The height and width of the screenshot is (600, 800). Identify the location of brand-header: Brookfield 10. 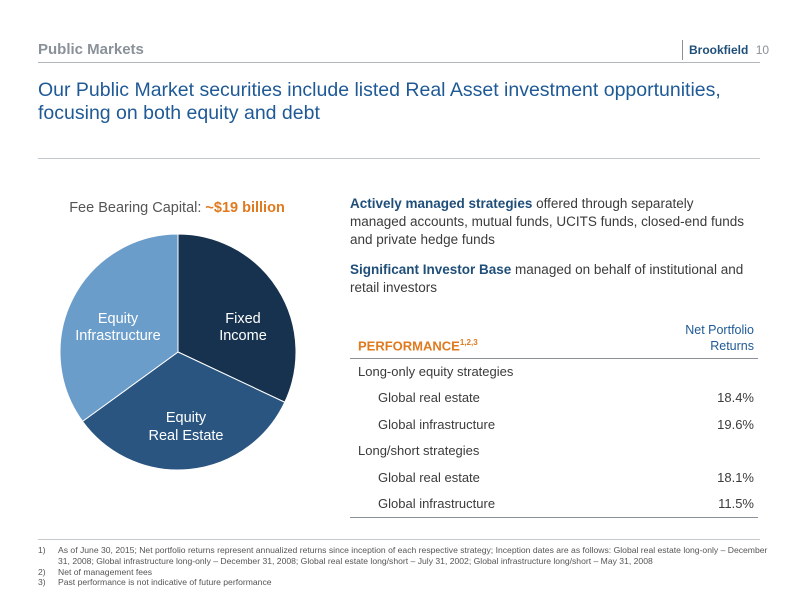
(725, 50).